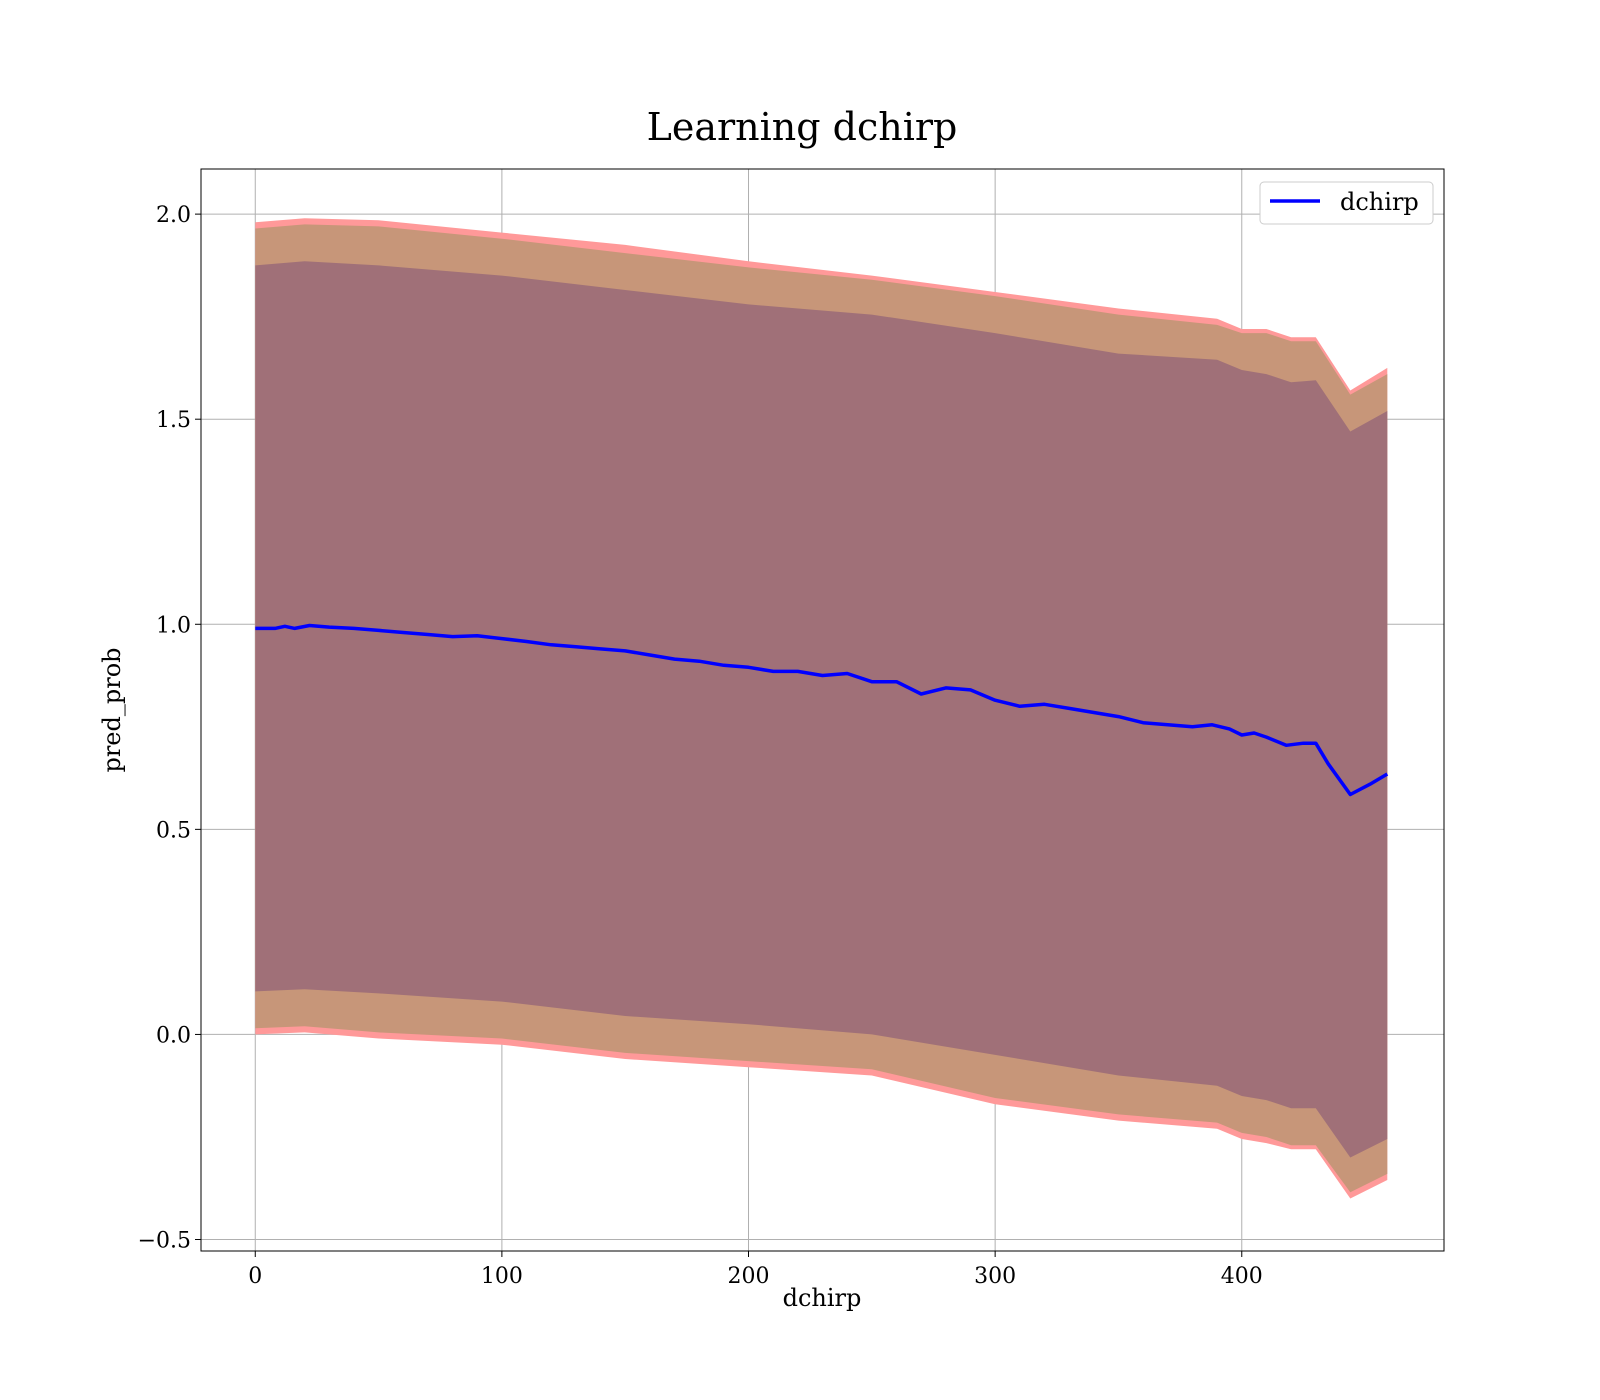  What do you see at coordinates (502, 1276) in the screenshot?
I see `x-tick-label-100: 100` at bounding box center [502, 1276].